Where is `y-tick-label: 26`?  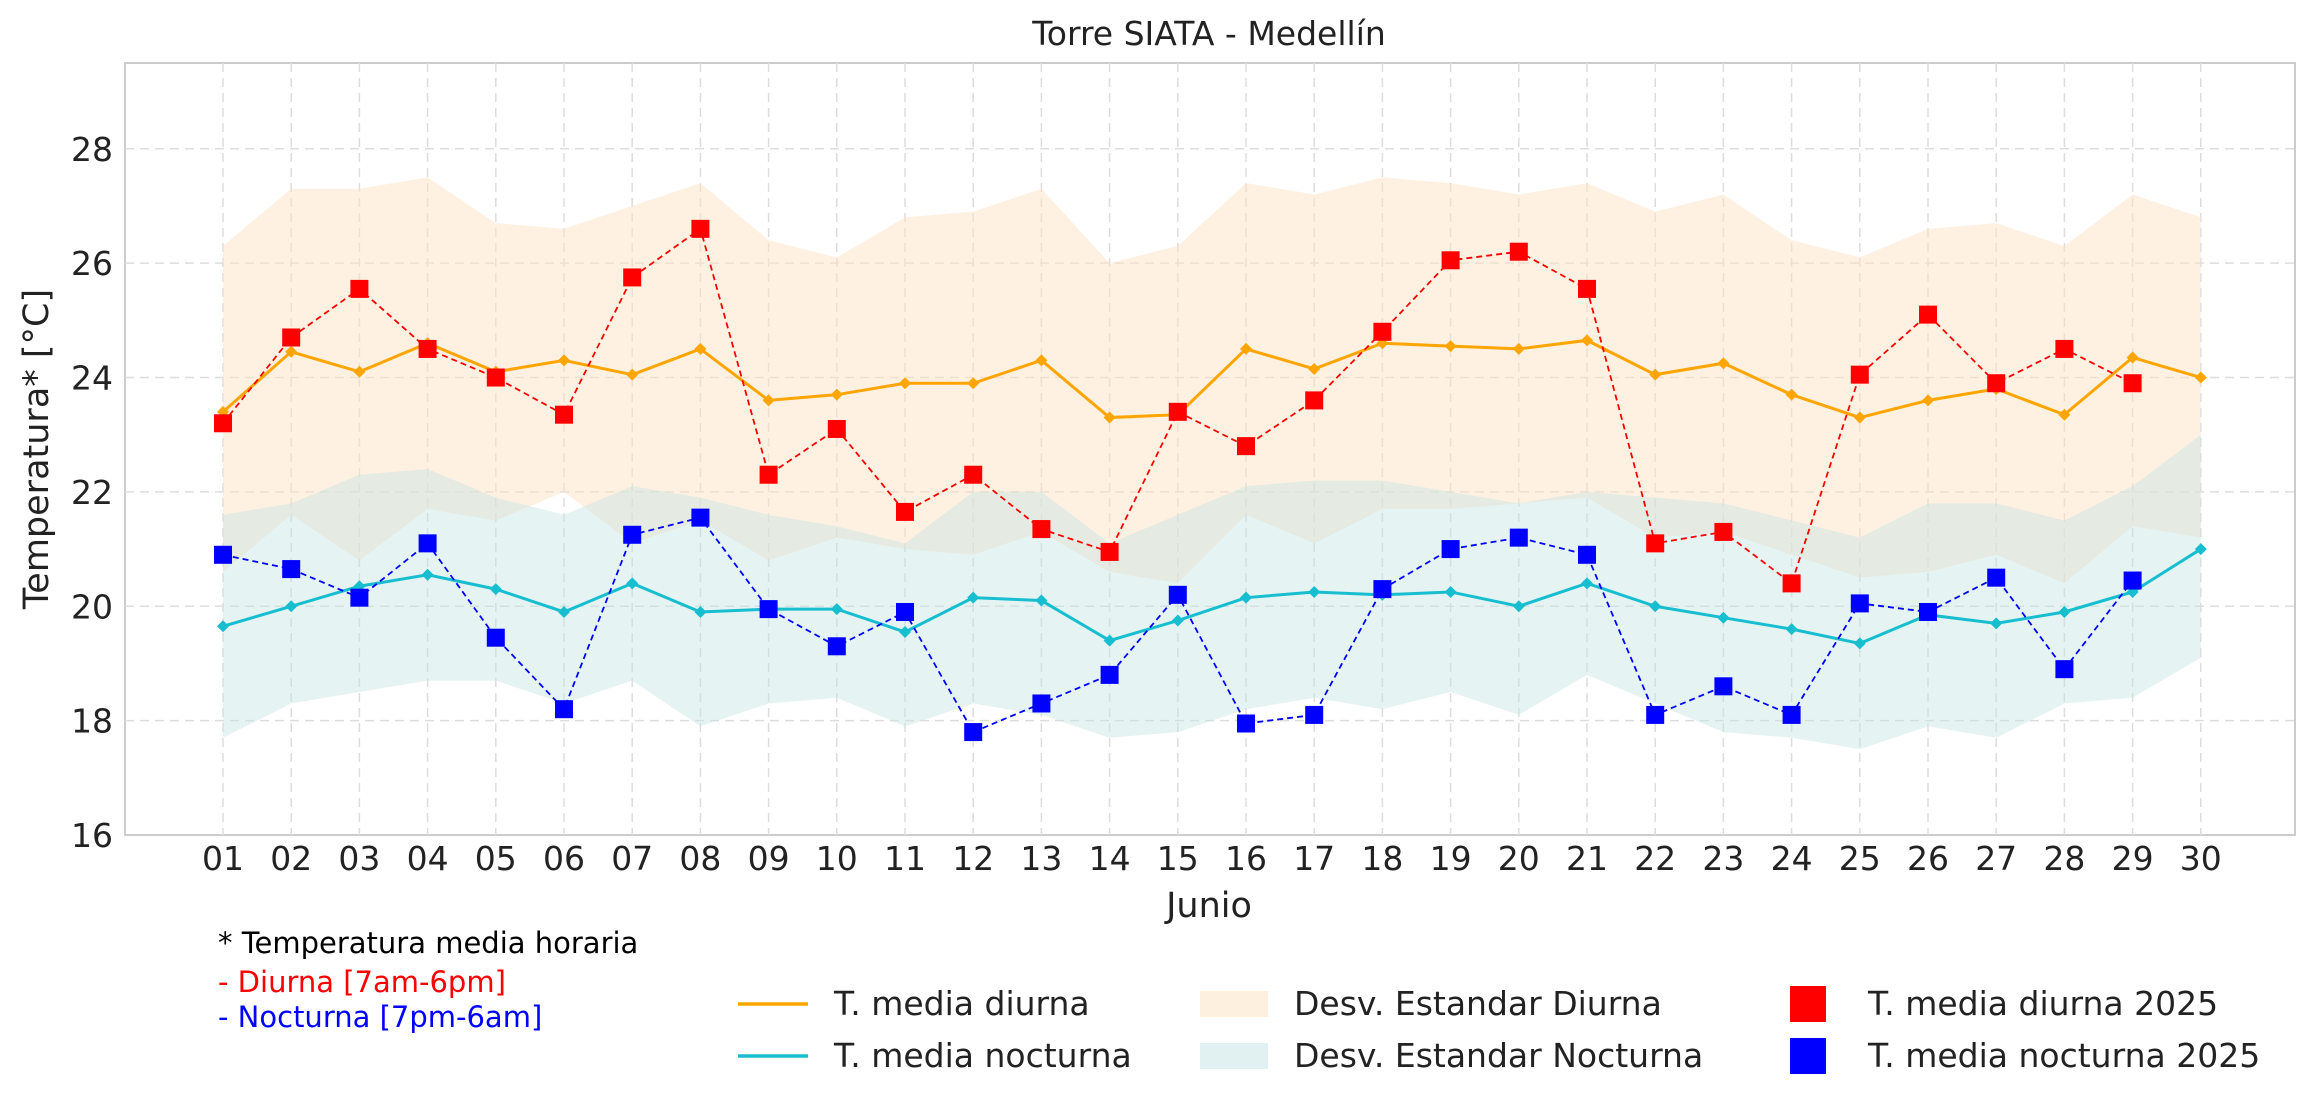 y-tick-label: 26 is located at coordinates (92, 263).